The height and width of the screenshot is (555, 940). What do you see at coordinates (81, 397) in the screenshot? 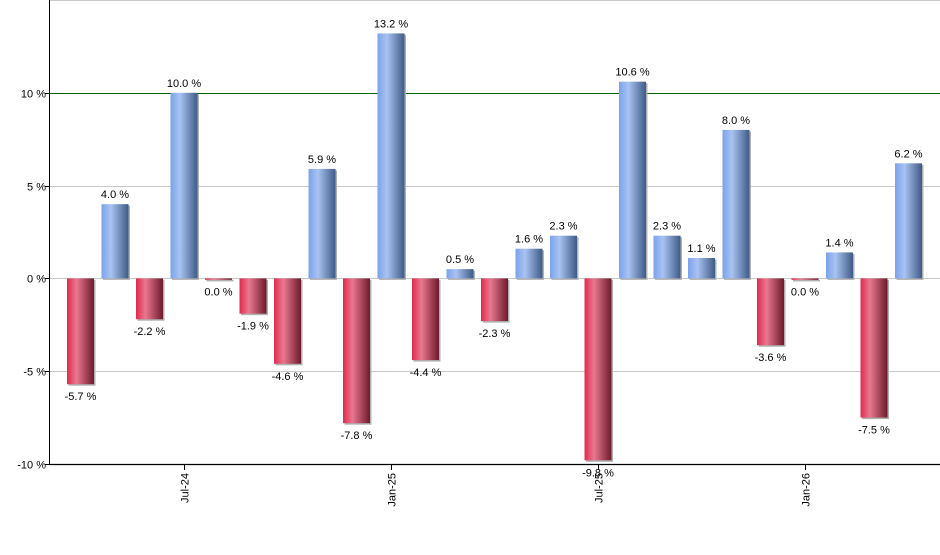
I see `data-label: -5.7 %` at bounding box center [81, 397].